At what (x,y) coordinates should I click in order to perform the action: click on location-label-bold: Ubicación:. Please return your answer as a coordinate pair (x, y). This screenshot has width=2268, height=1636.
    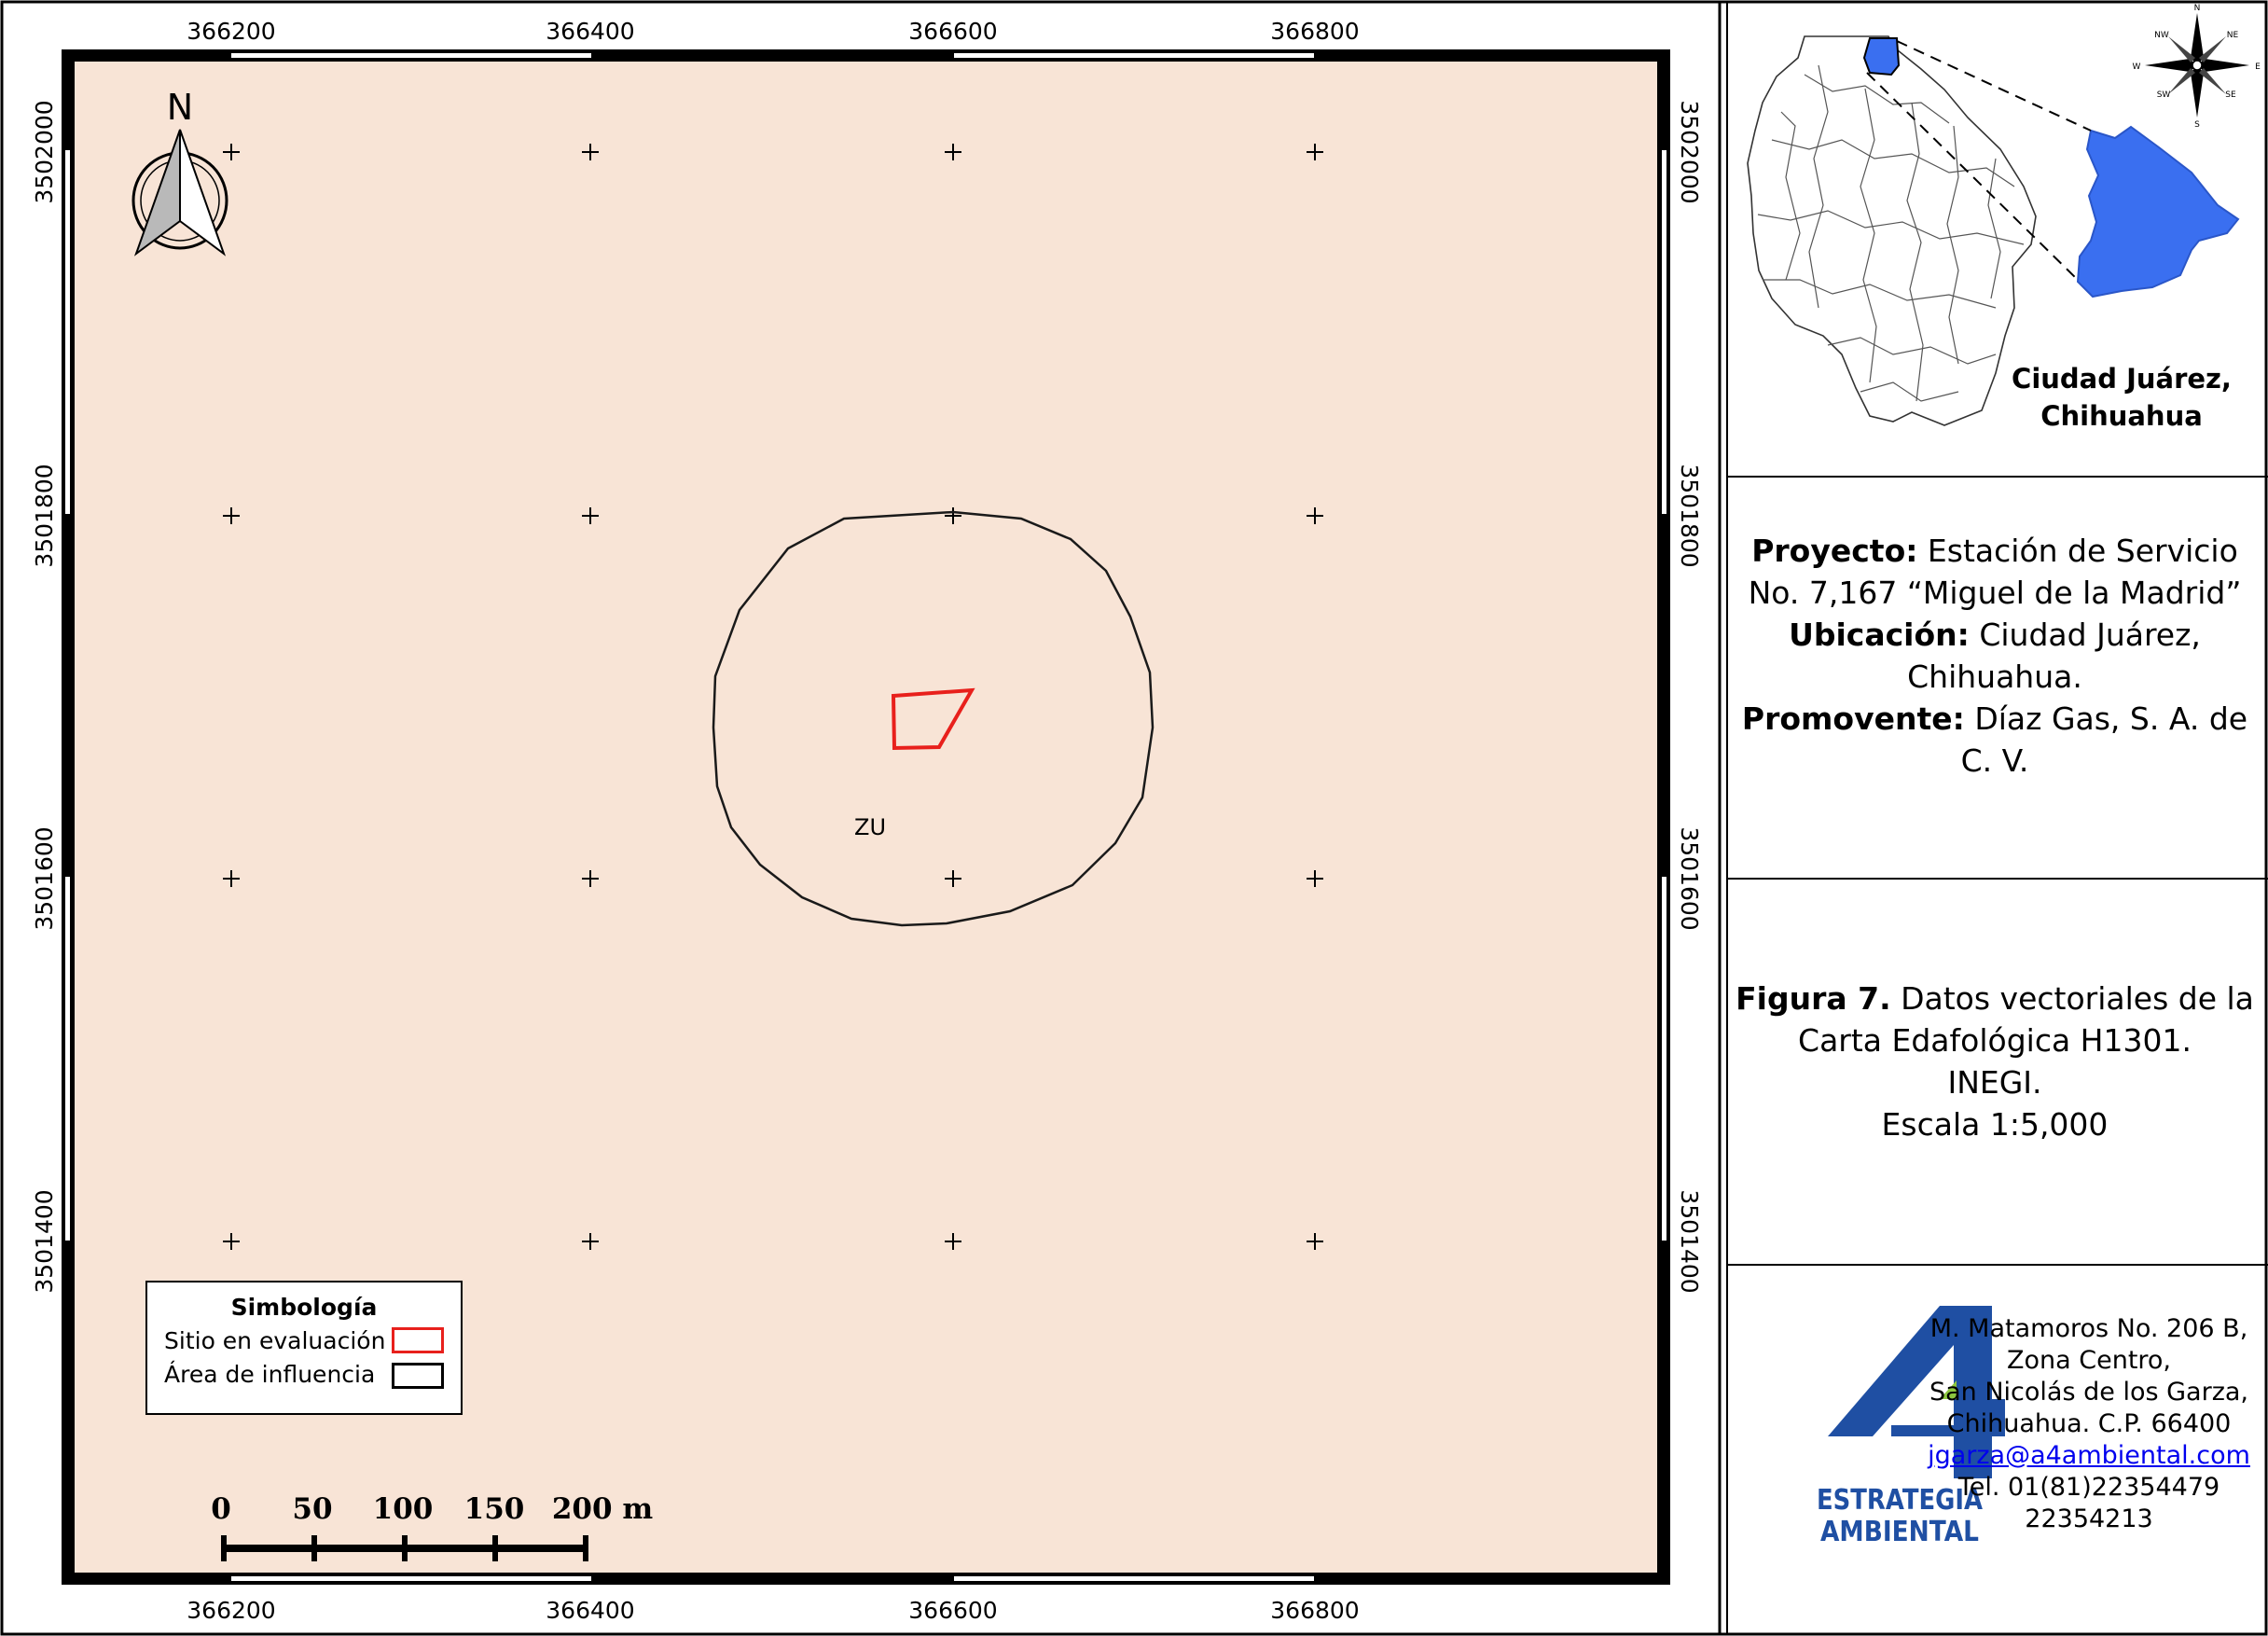
    Looking at the image, I should click on (1879, 635).